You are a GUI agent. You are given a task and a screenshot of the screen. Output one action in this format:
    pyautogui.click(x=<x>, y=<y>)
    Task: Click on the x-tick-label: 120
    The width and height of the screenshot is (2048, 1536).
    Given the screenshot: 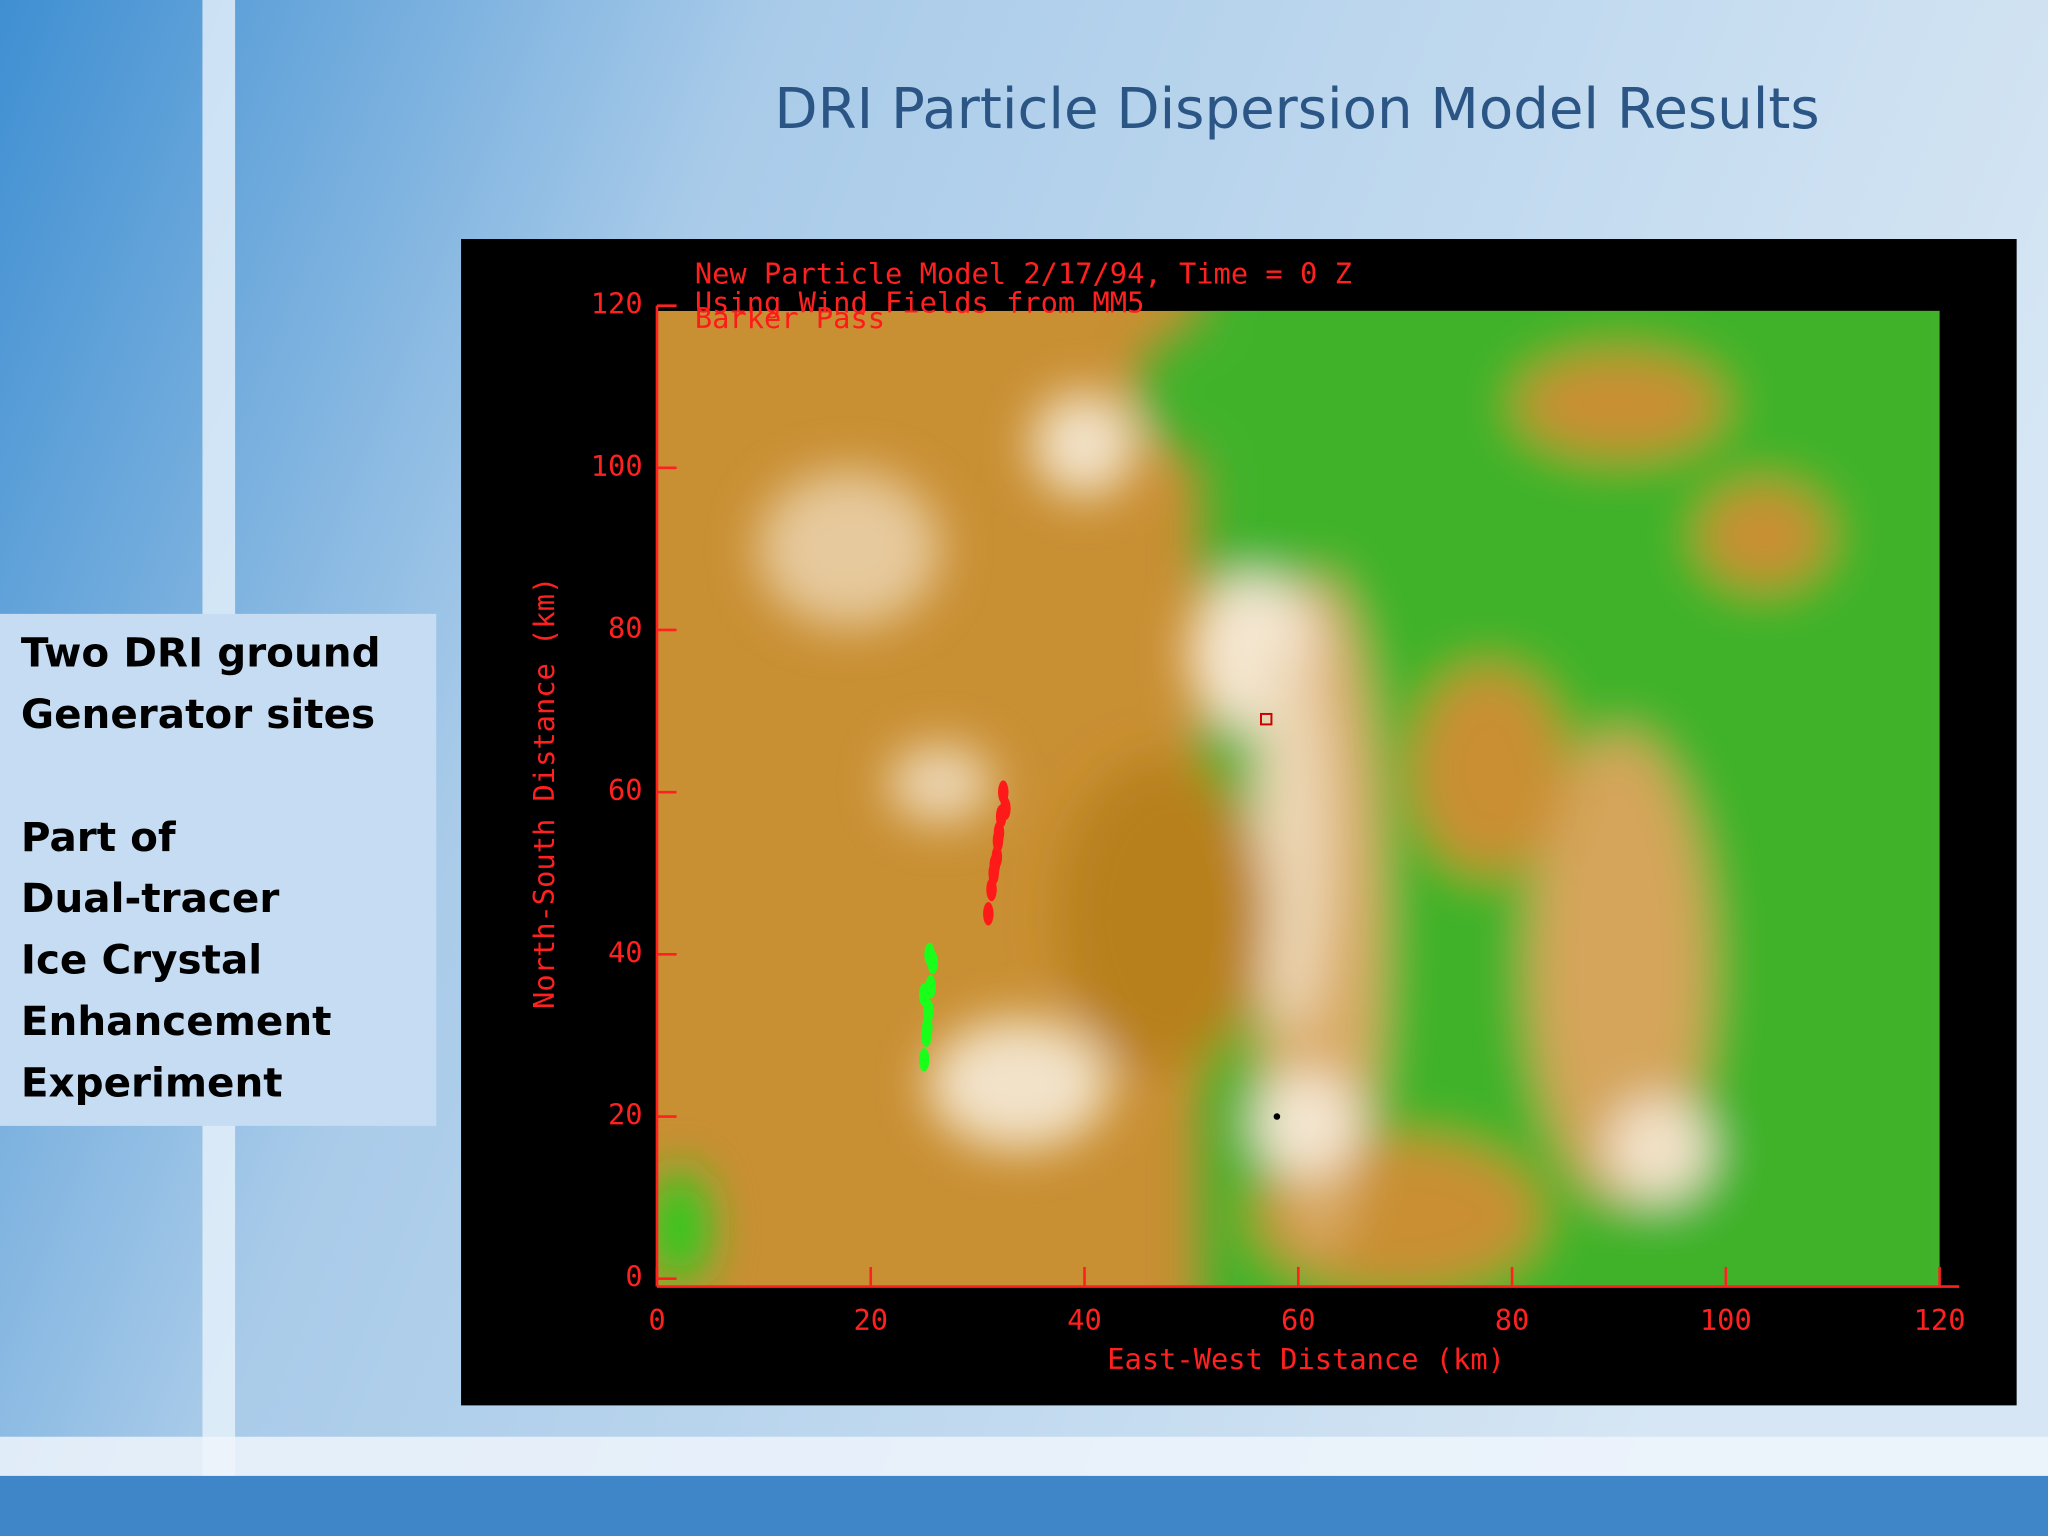 What is the action you would take?
    pyautogui.click(x=1940, y=1320)
    